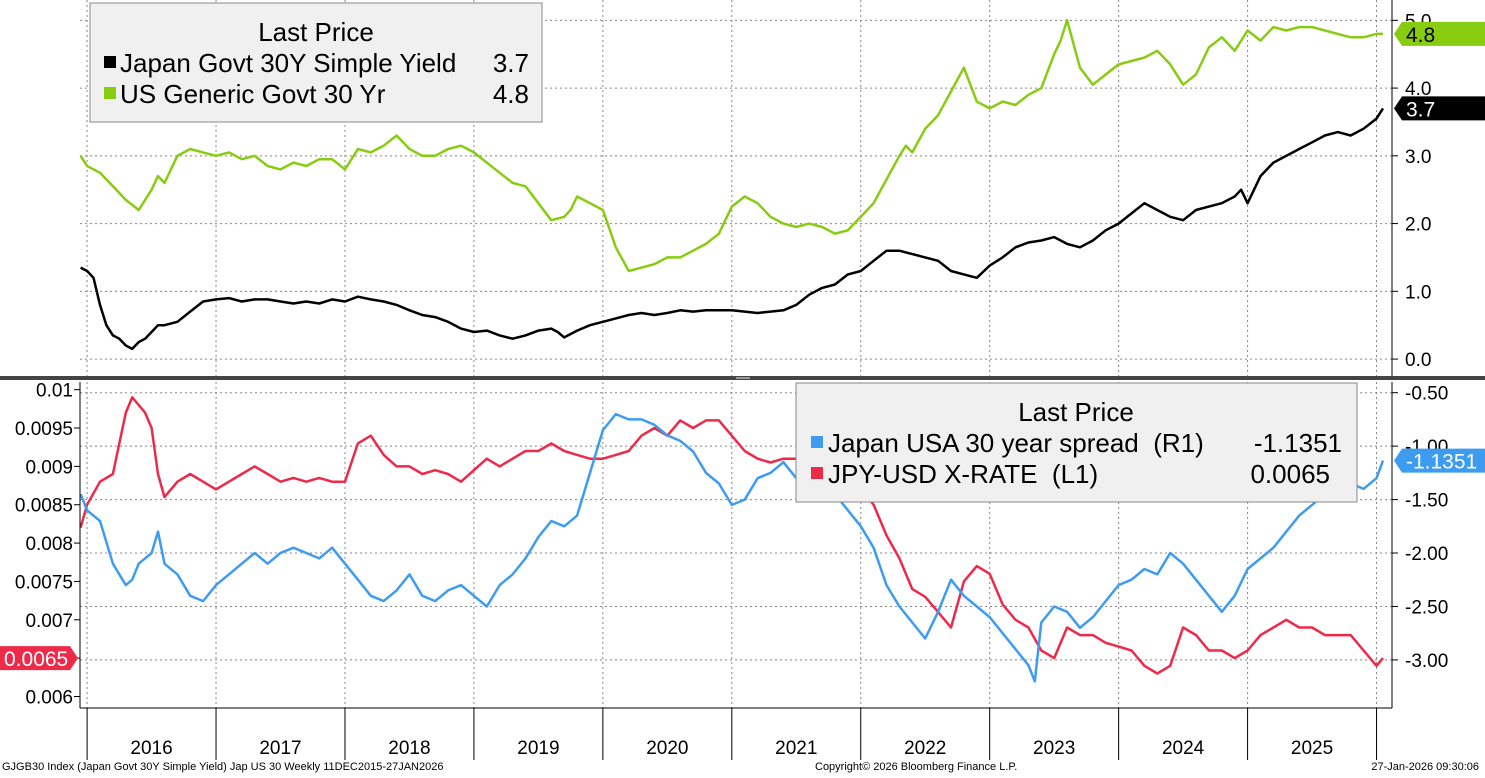 Image resolution: width=1485 pixels, height=778 pixels. I want to click on top-legend-value-us: 4.8, so click(511, 94).